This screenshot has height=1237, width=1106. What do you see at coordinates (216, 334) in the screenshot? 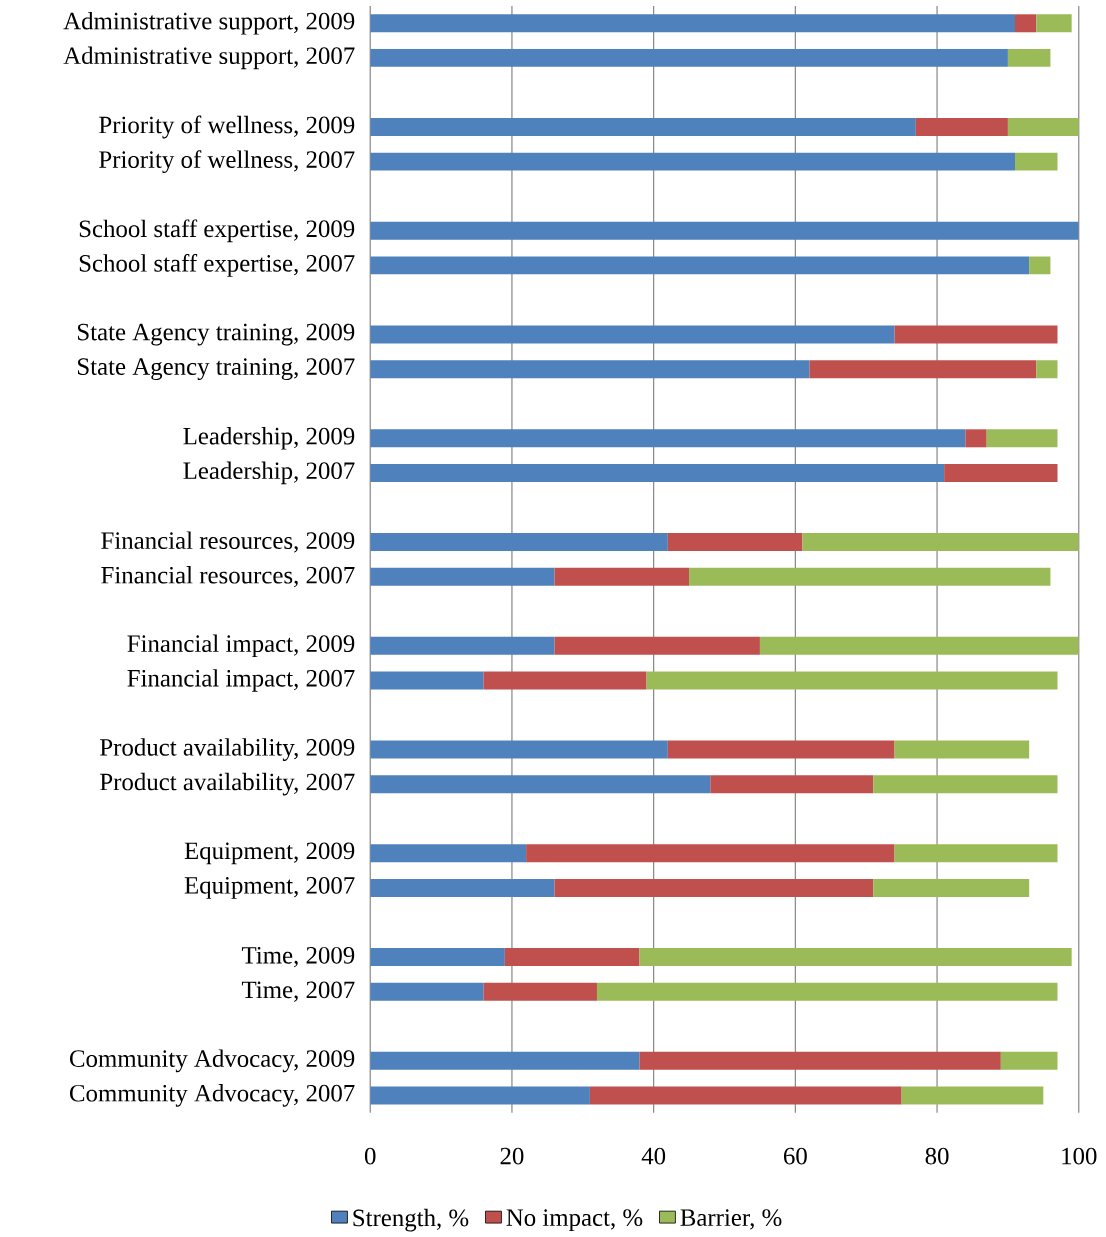
I see `y-tick-label: State Agency training, 2009` at bounding box center [216, 334].